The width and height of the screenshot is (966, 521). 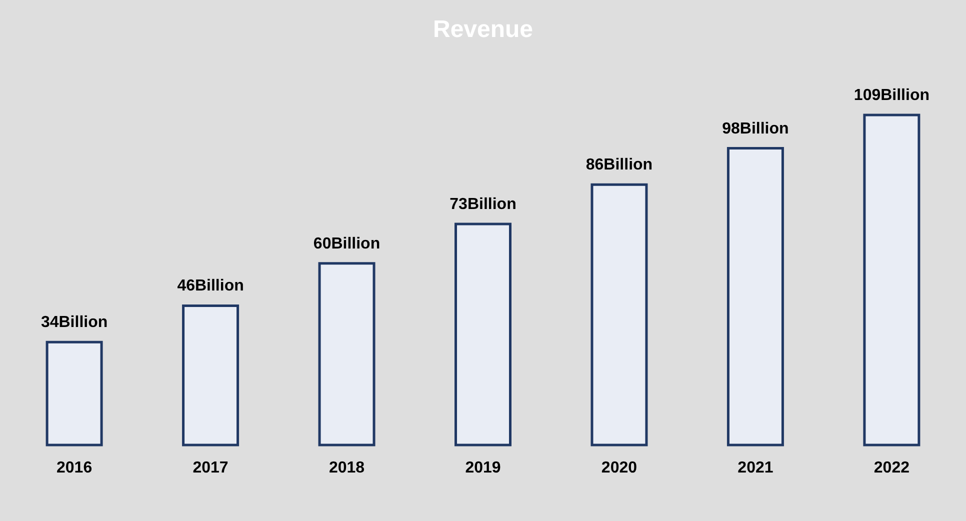 What do you see at coordinates (619, 468) in the screenshot?
I see `x-tick-label: 2020` at bounding box center [619, 468].